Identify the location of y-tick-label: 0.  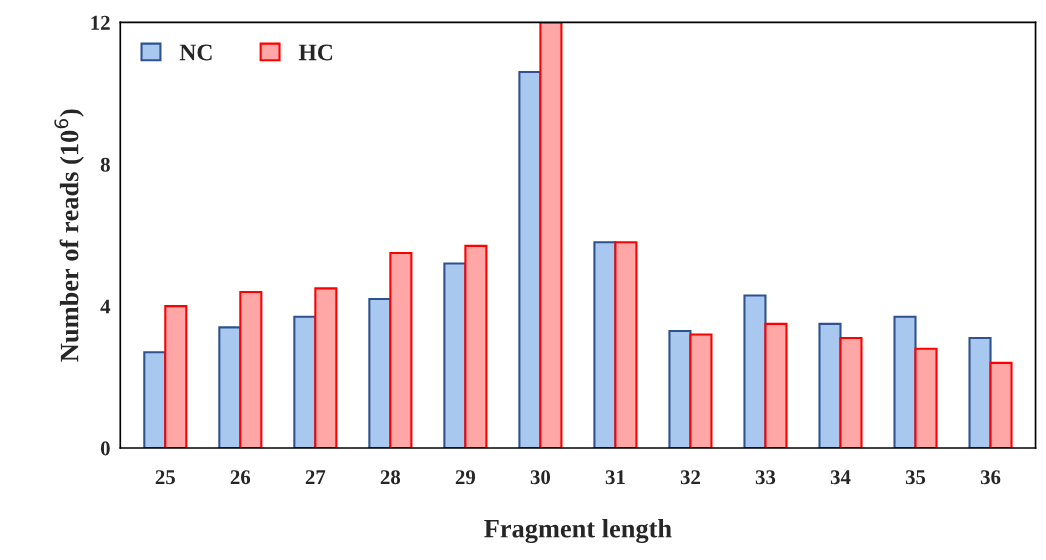
(105, 448).